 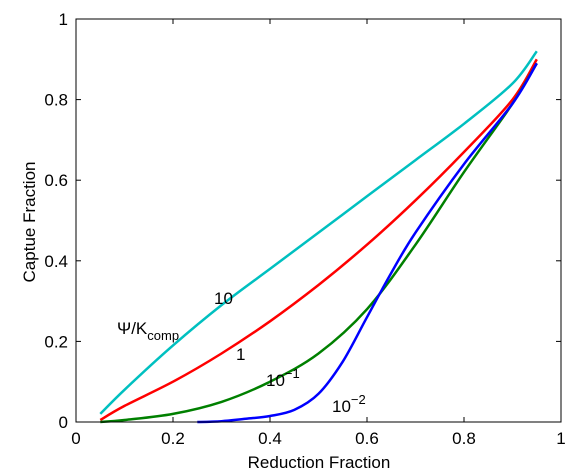 What do you see at coordinates (275, 380) in the screenshot?
I see `curve-label-10-minus-1-base: 10` at bounding box center [275, 380].